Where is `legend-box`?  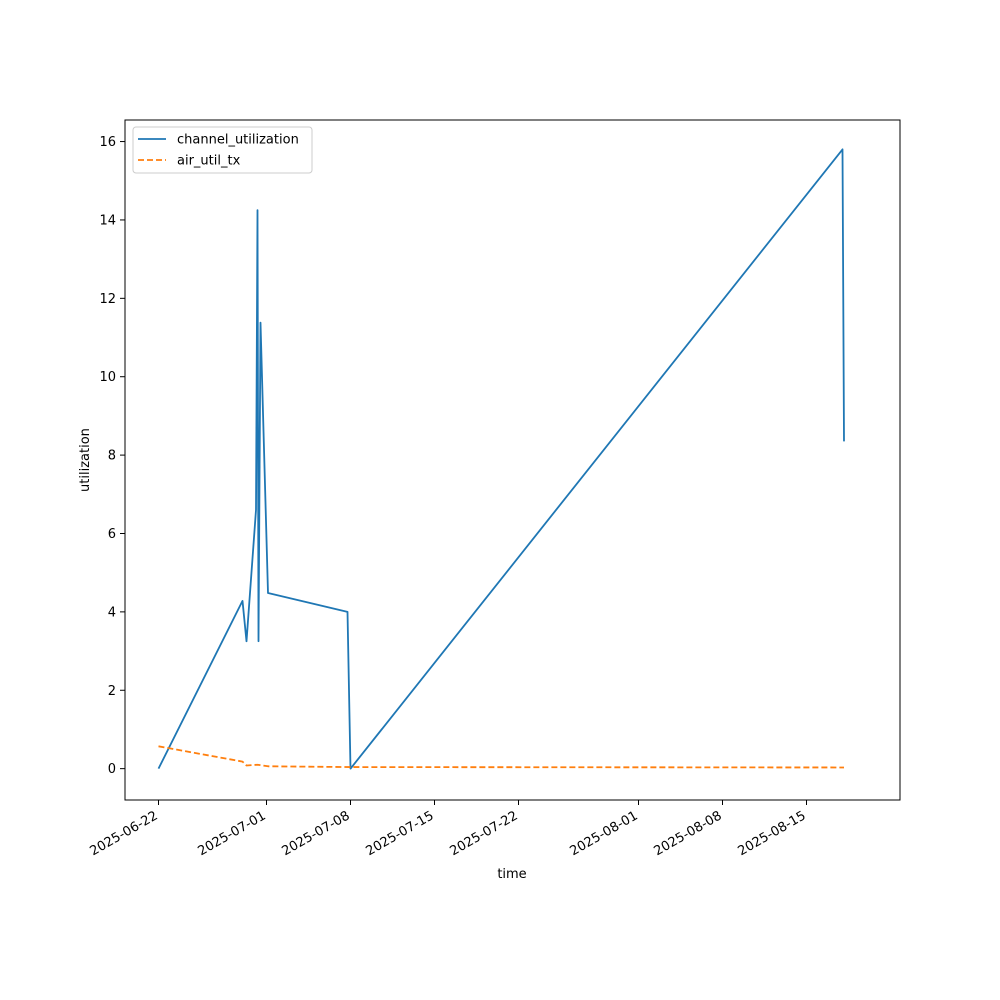
legend-box is located at coordinates (222, 150).